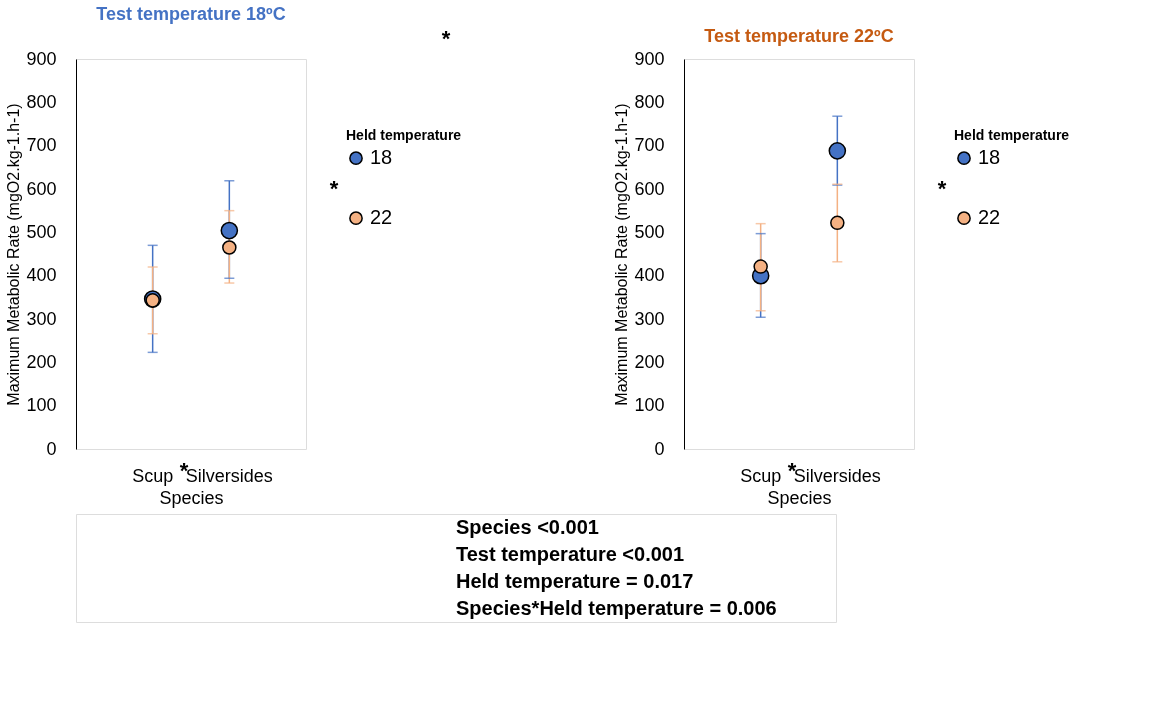 This screenshot has width=1165, height=722. What do you see at coordinates (191, 14) in the screenshot?
I see `chart-title: Test temperature 18ºC` at bounding box center [191, 14].